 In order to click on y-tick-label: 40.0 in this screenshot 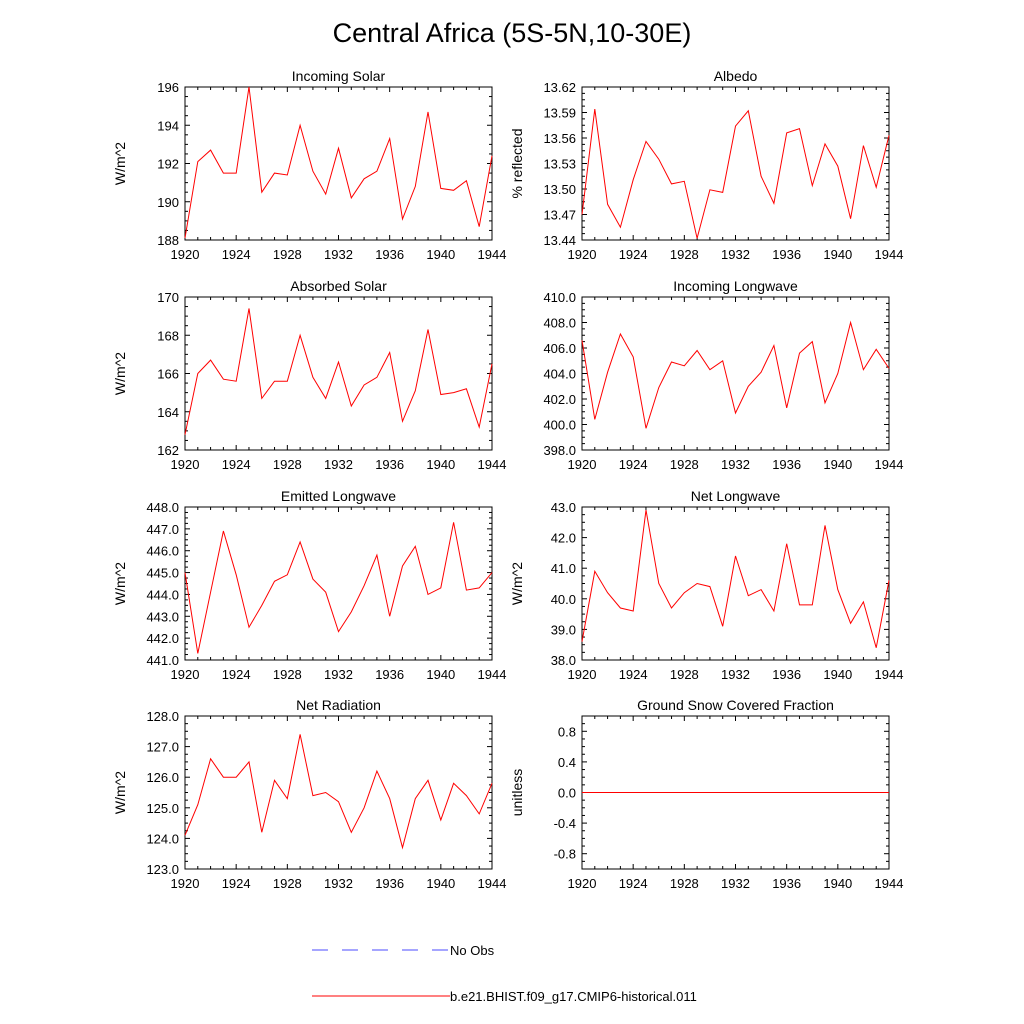, I will do `click(563, 599)`.